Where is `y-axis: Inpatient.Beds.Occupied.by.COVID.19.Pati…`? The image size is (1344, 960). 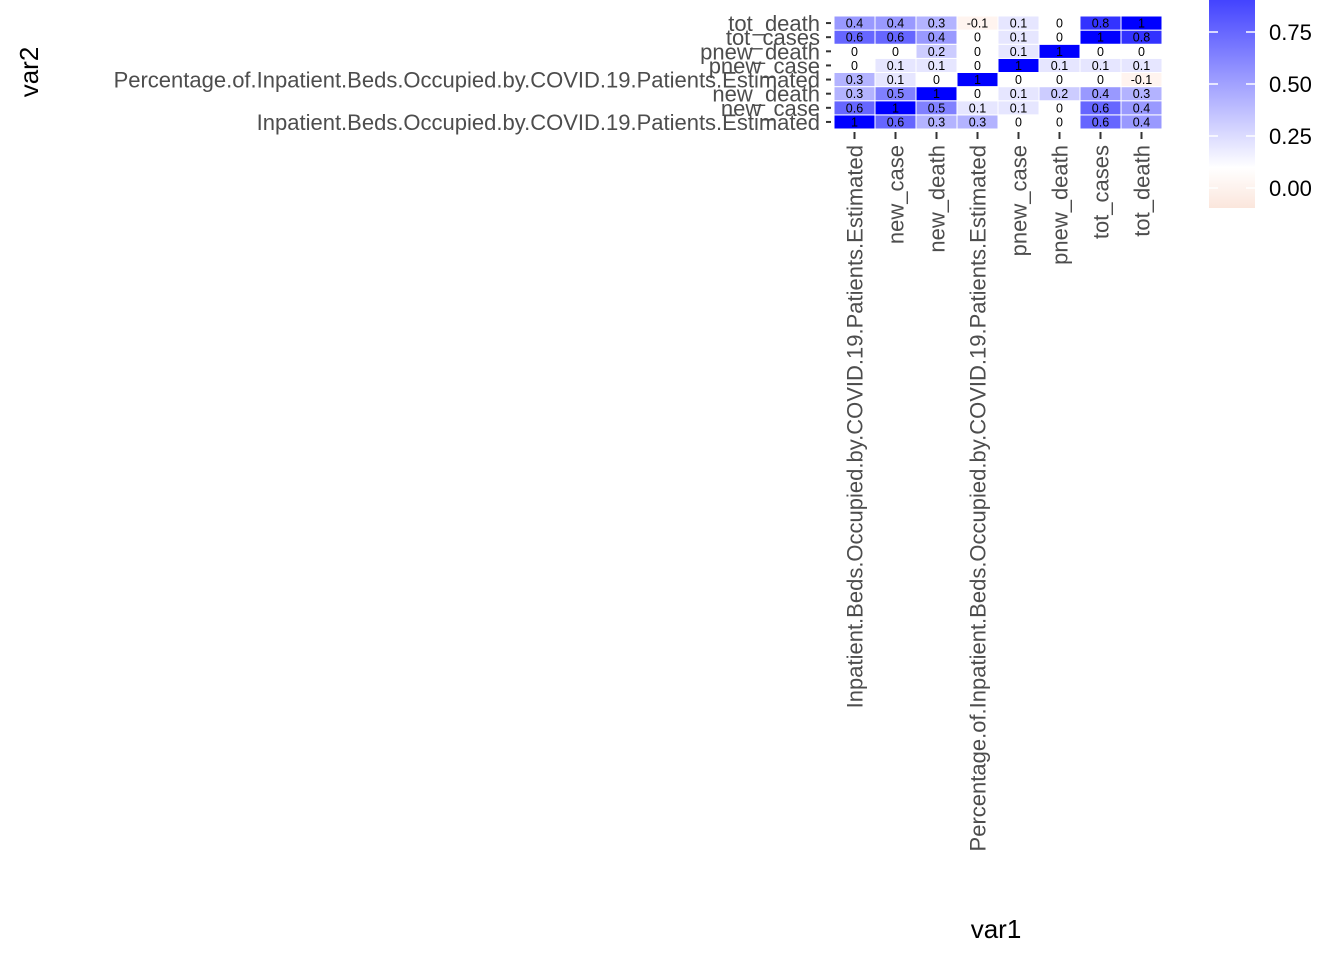
y-axis: Inpatient.Beds.Occupied.by.COVID.19.Pati… is located at coordinates (472, 73).